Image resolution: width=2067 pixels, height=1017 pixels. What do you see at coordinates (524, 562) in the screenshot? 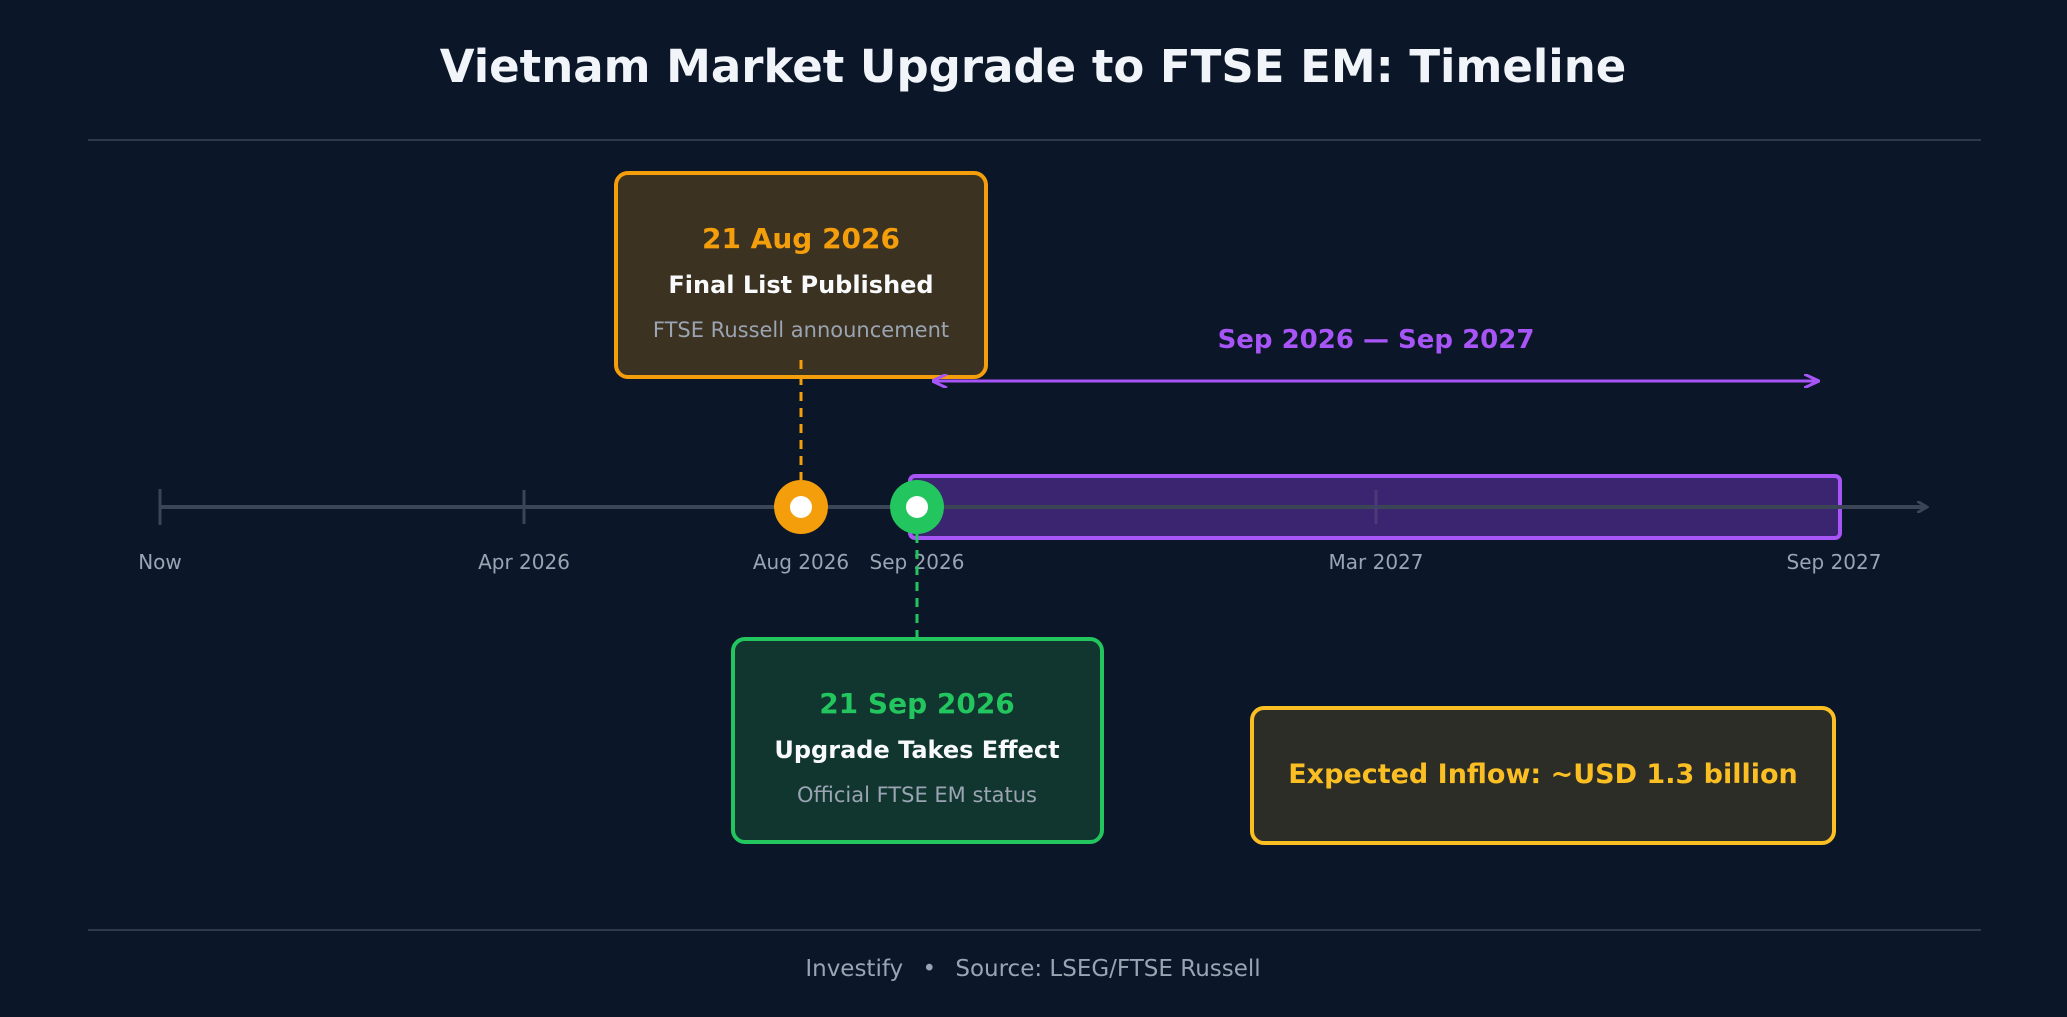
I see `tick-label-apr-2026: Apr 2026` at bounding box center [524, 562].